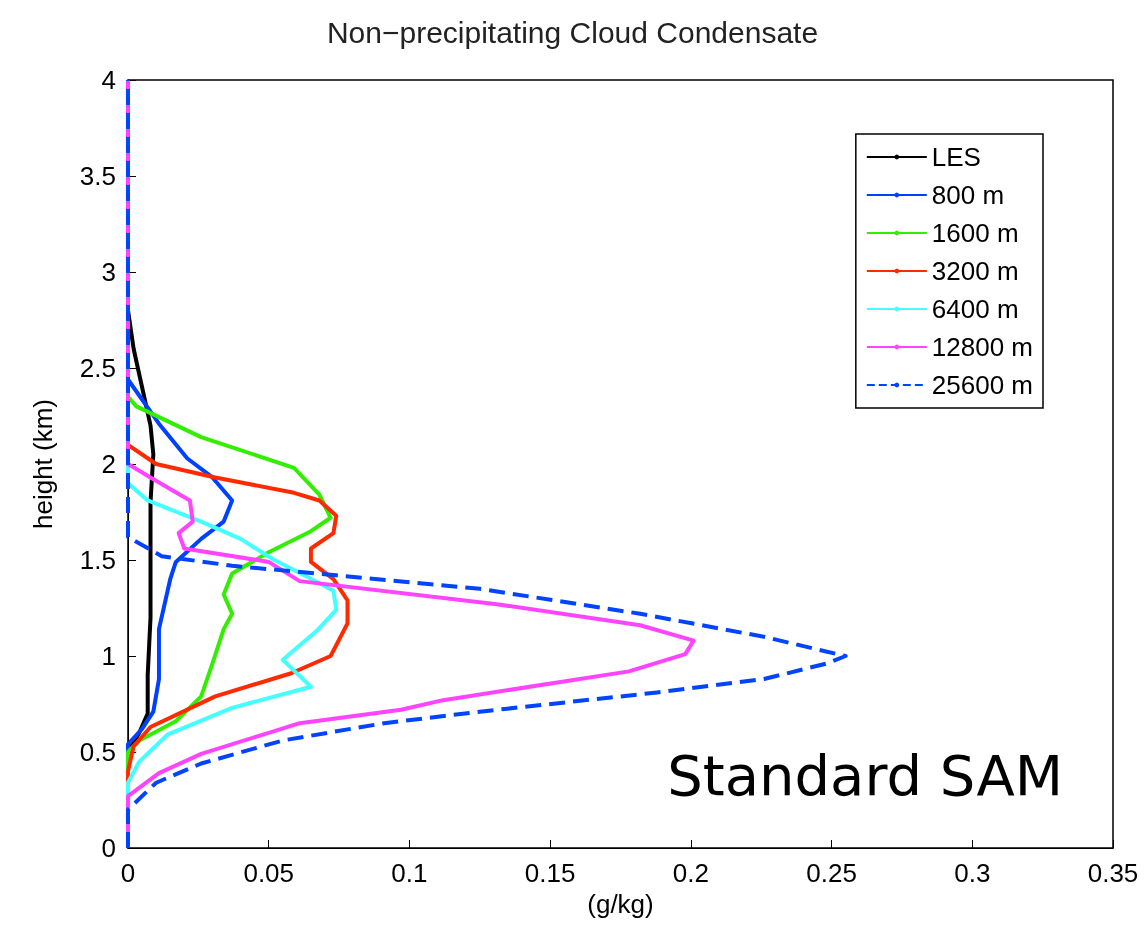  Describe the element at coordinates (690, 873) in the screenshot. I see `x-tick-label: 0.2` at that location.